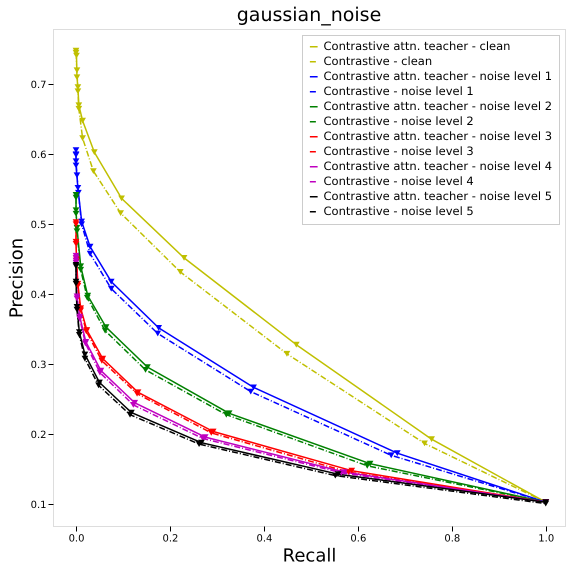 This screenshot has height=571, width=569. What do you see at coordinates (309, 556) in the screenshot?
I see `x-axis-title: Recall` at bounding box center [309, 556].